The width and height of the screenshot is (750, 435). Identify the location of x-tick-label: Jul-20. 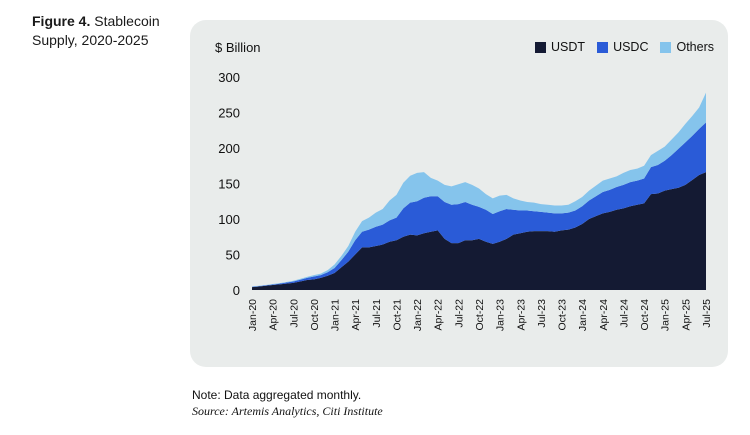
(294, 313).